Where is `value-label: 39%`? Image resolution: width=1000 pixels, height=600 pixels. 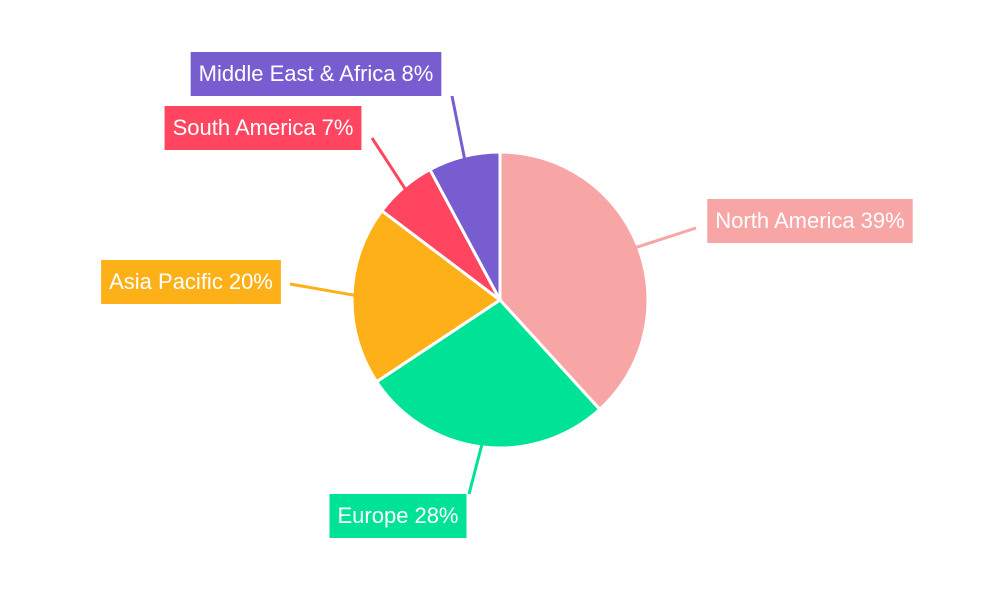
value-label: 39% is located at coordinates (883, 220).